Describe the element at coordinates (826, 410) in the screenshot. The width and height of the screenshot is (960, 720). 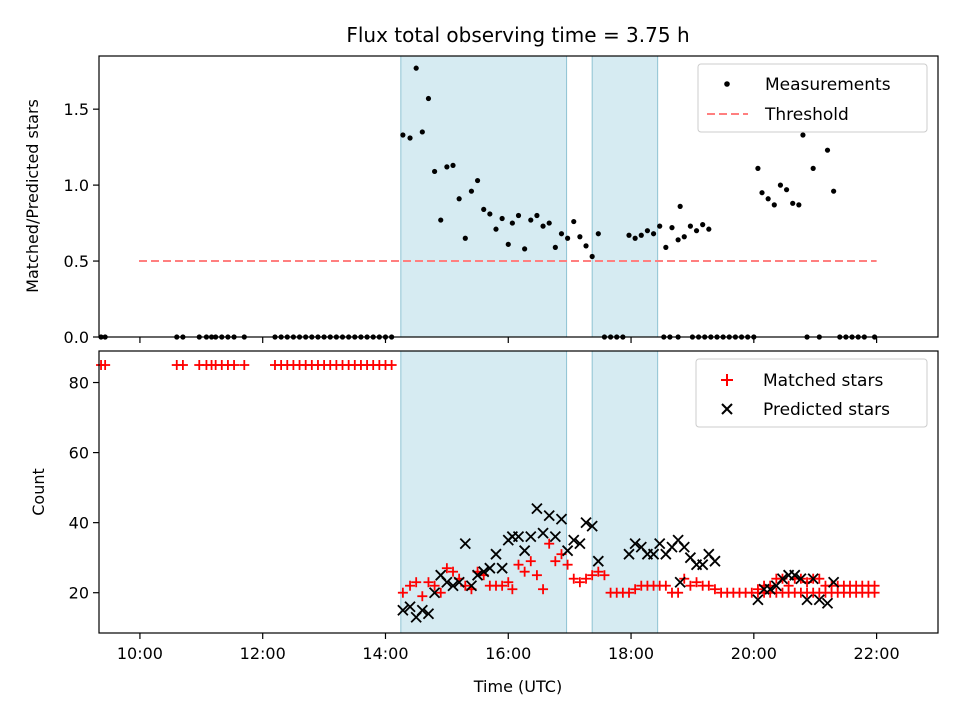
I see `legend-label-predicted: Predicted stars` at that location.